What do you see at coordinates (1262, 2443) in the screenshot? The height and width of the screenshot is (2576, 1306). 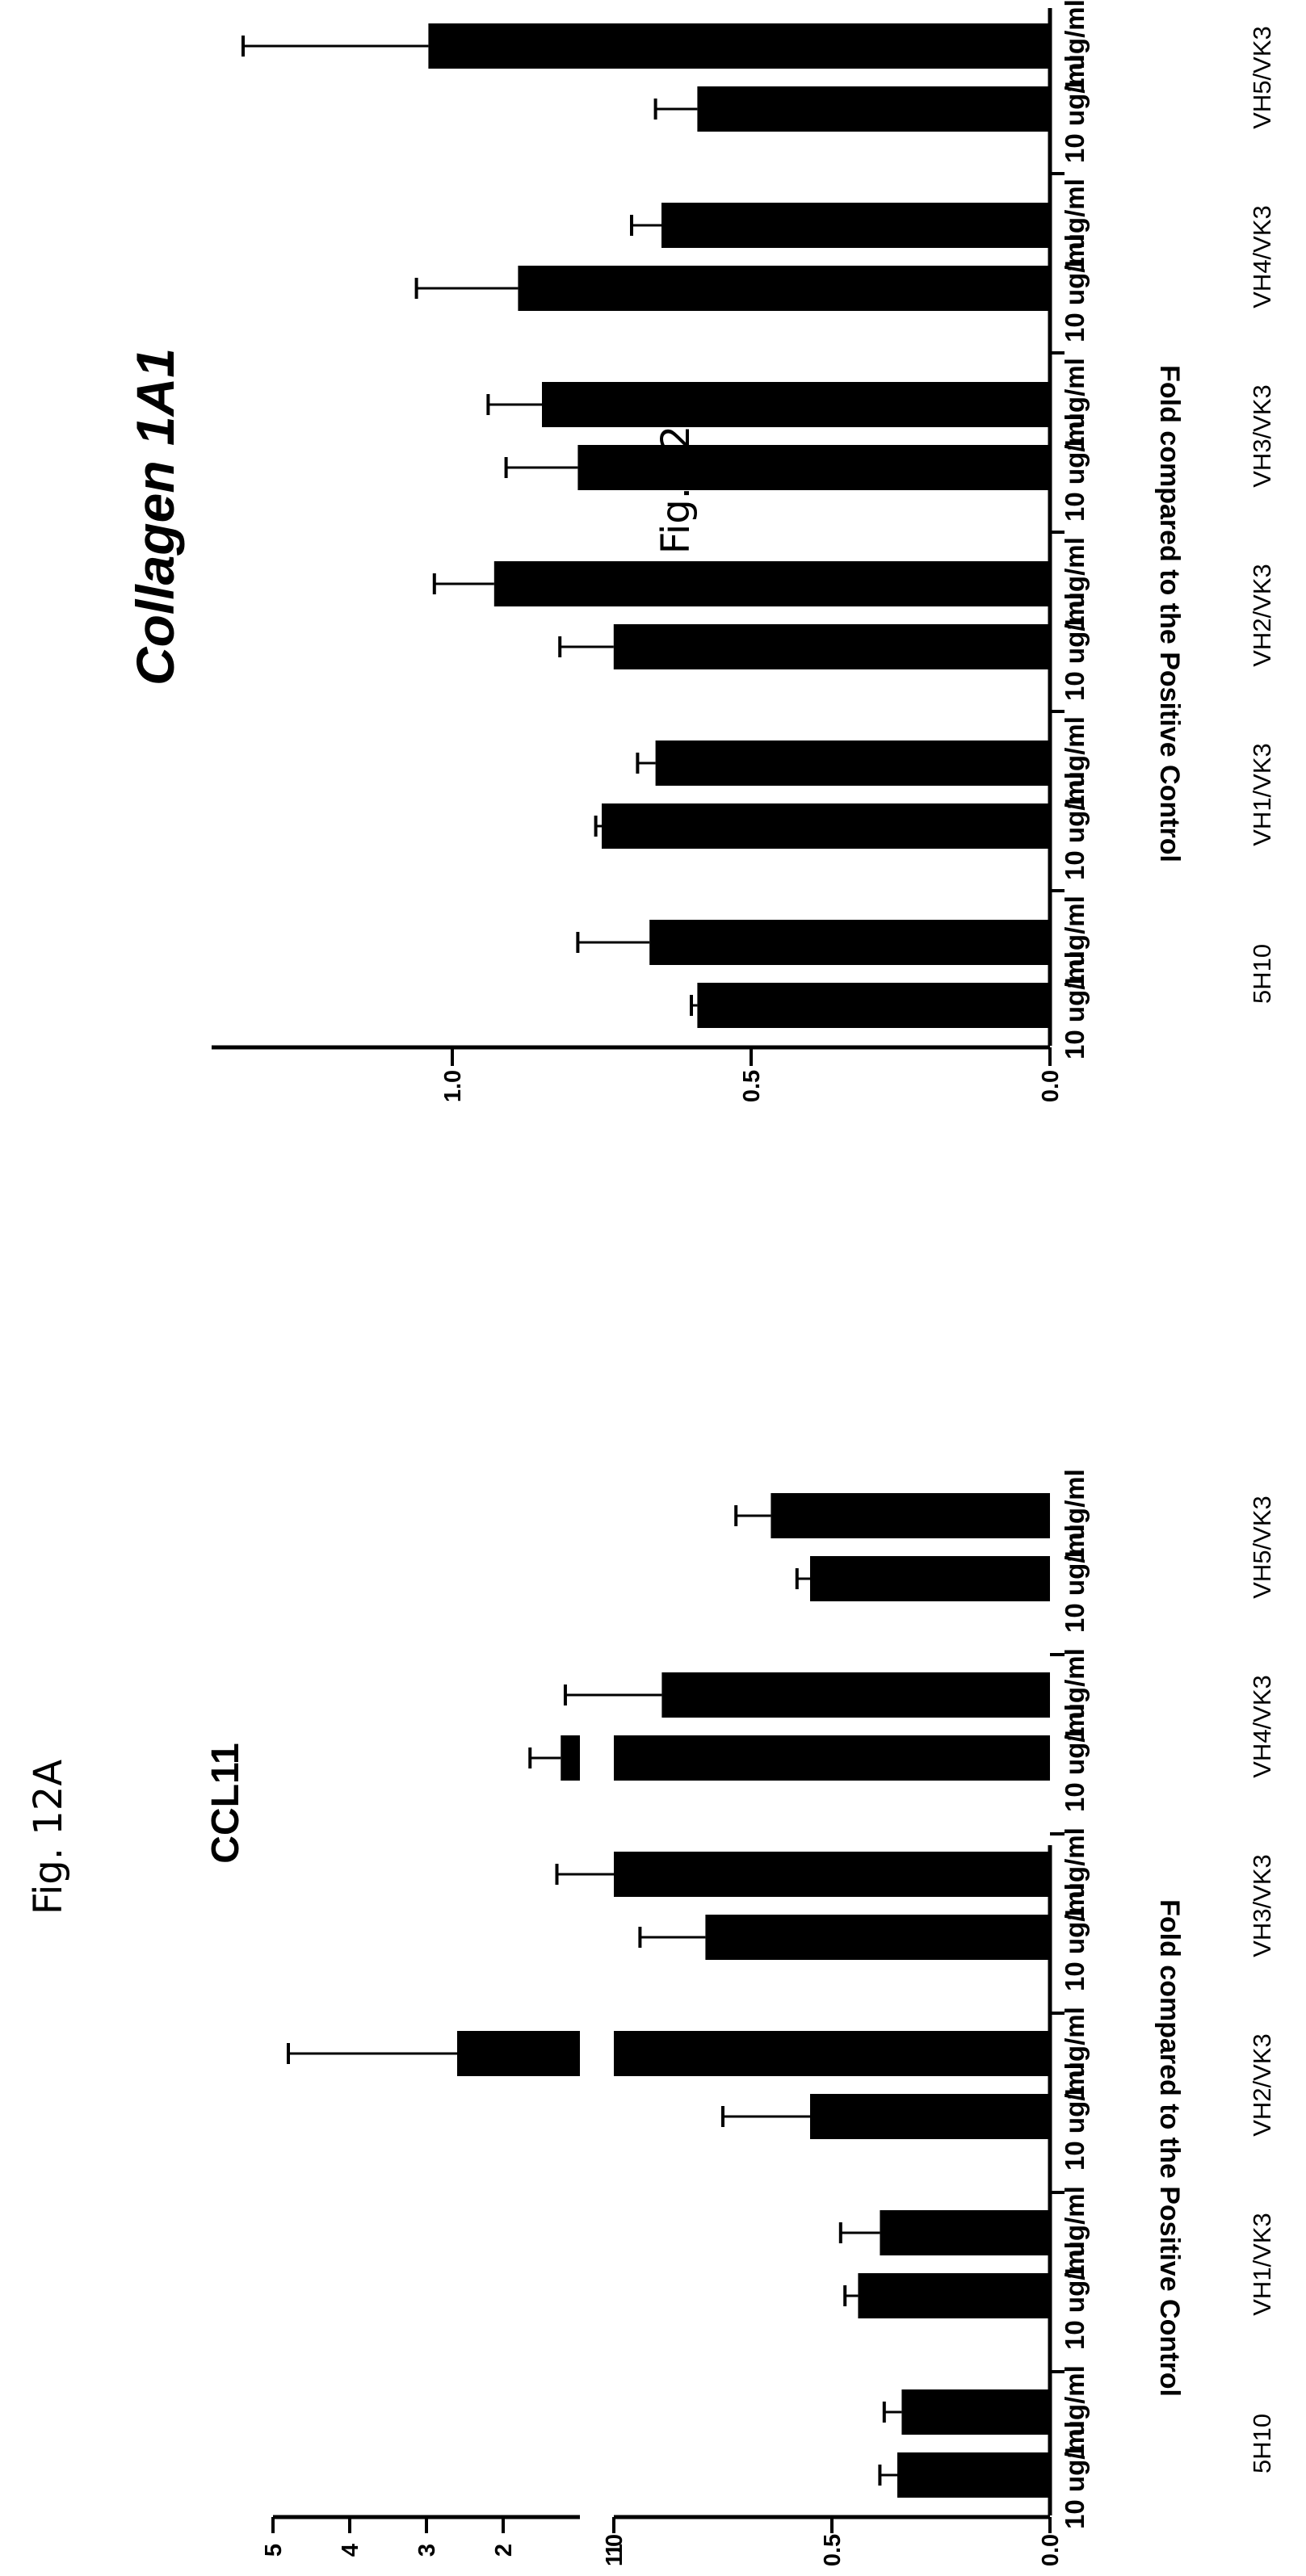 I see `chart-a-group-label: 5H10` at bounding box center [1262, 2443].